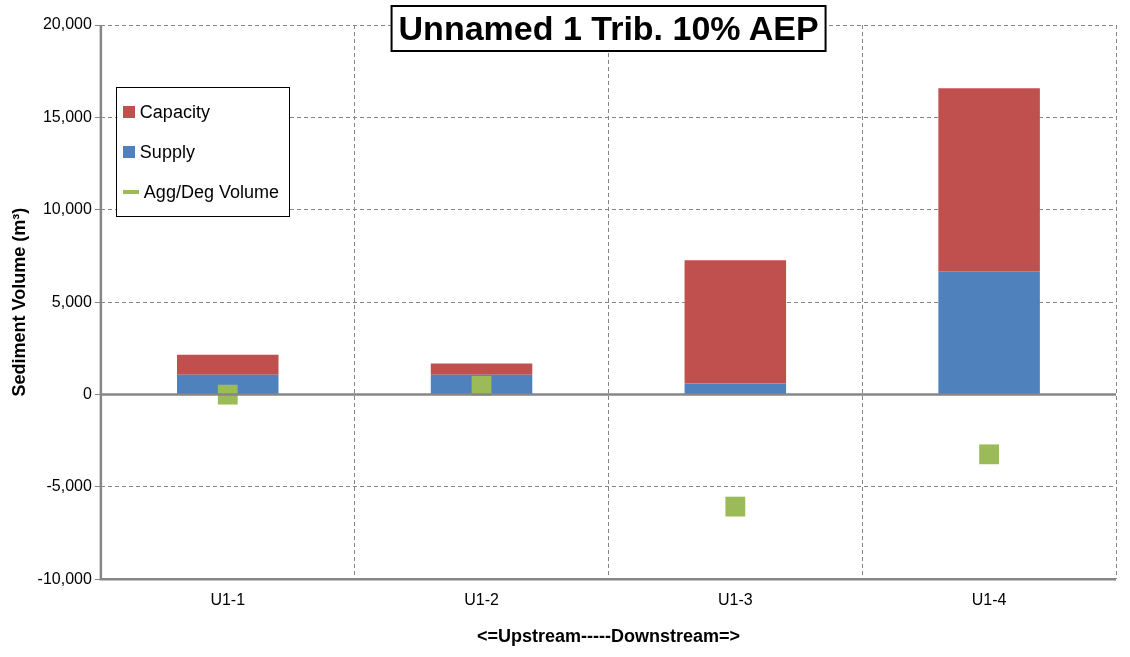 The height and width of the screenshot is (657, 1130). I want to click on y-tick-label: 20,000, so click(67, 24).